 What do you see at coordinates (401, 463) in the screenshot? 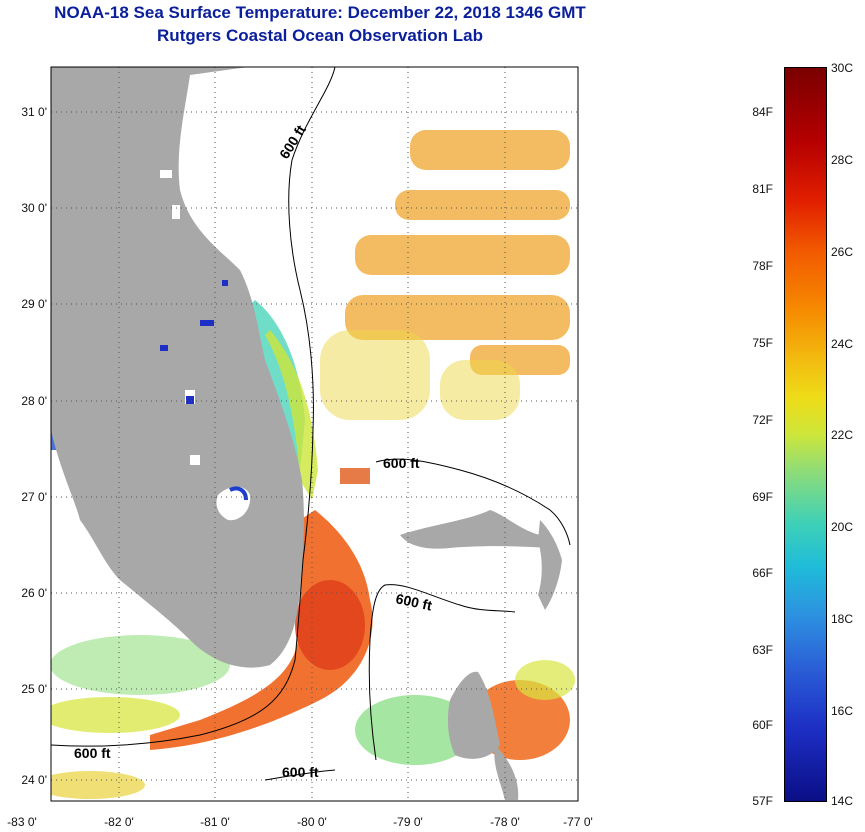
I see `contour-label-bahama: 600 ft` at bounding box center [401, 463].